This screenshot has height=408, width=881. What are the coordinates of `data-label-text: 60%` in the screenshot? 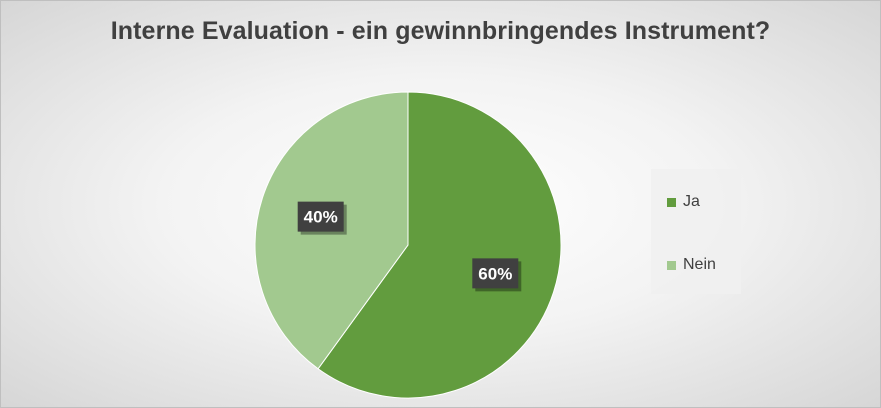 It's located at (495, 273).